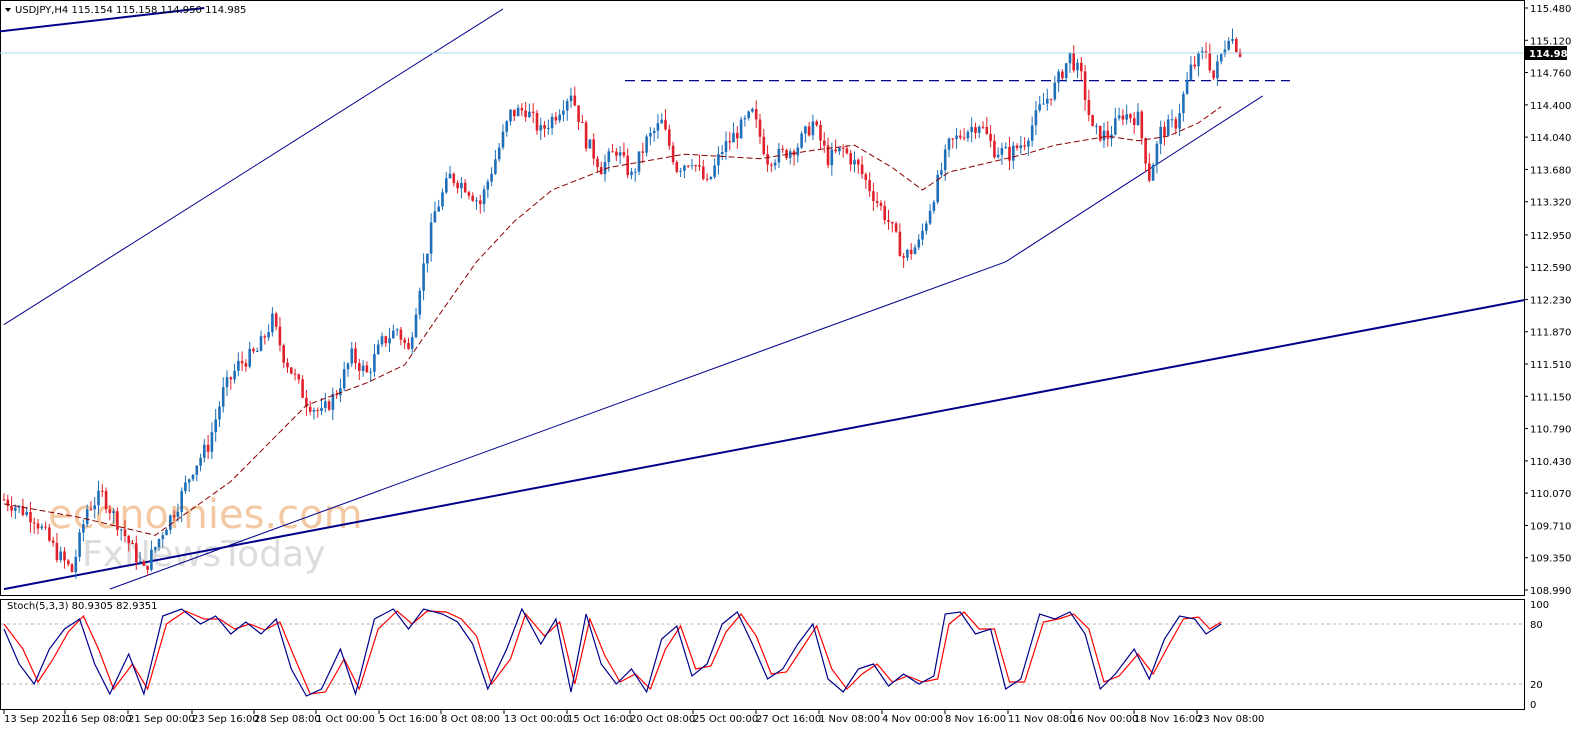 The width and height of the screenshot is (1596, 743). Describe the element at coordinates (1550, 430) in the screenshot. I see `price-tick-label: 110.790` at that location.